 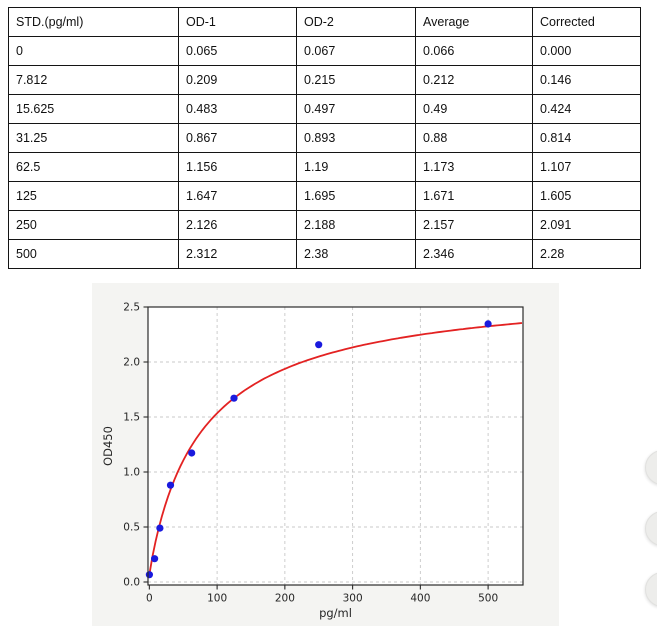 I want to click on table-row: 250 2.126 2.188 2.157 2.091, so click(x=324, y=225).